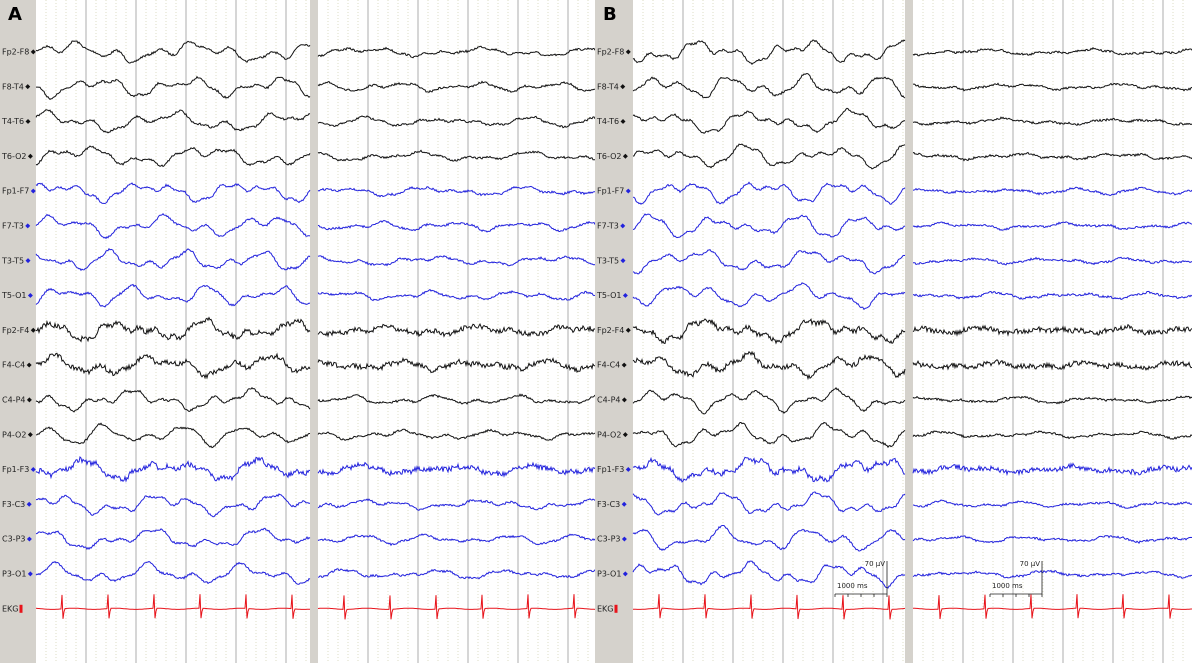 Image resolution: width=1192 pixels, height=663 pixels. What do you see at coordinates (13, 295) in the screenshot?
I see `channel-label: T5-O1` at bounding box center [13, 295].